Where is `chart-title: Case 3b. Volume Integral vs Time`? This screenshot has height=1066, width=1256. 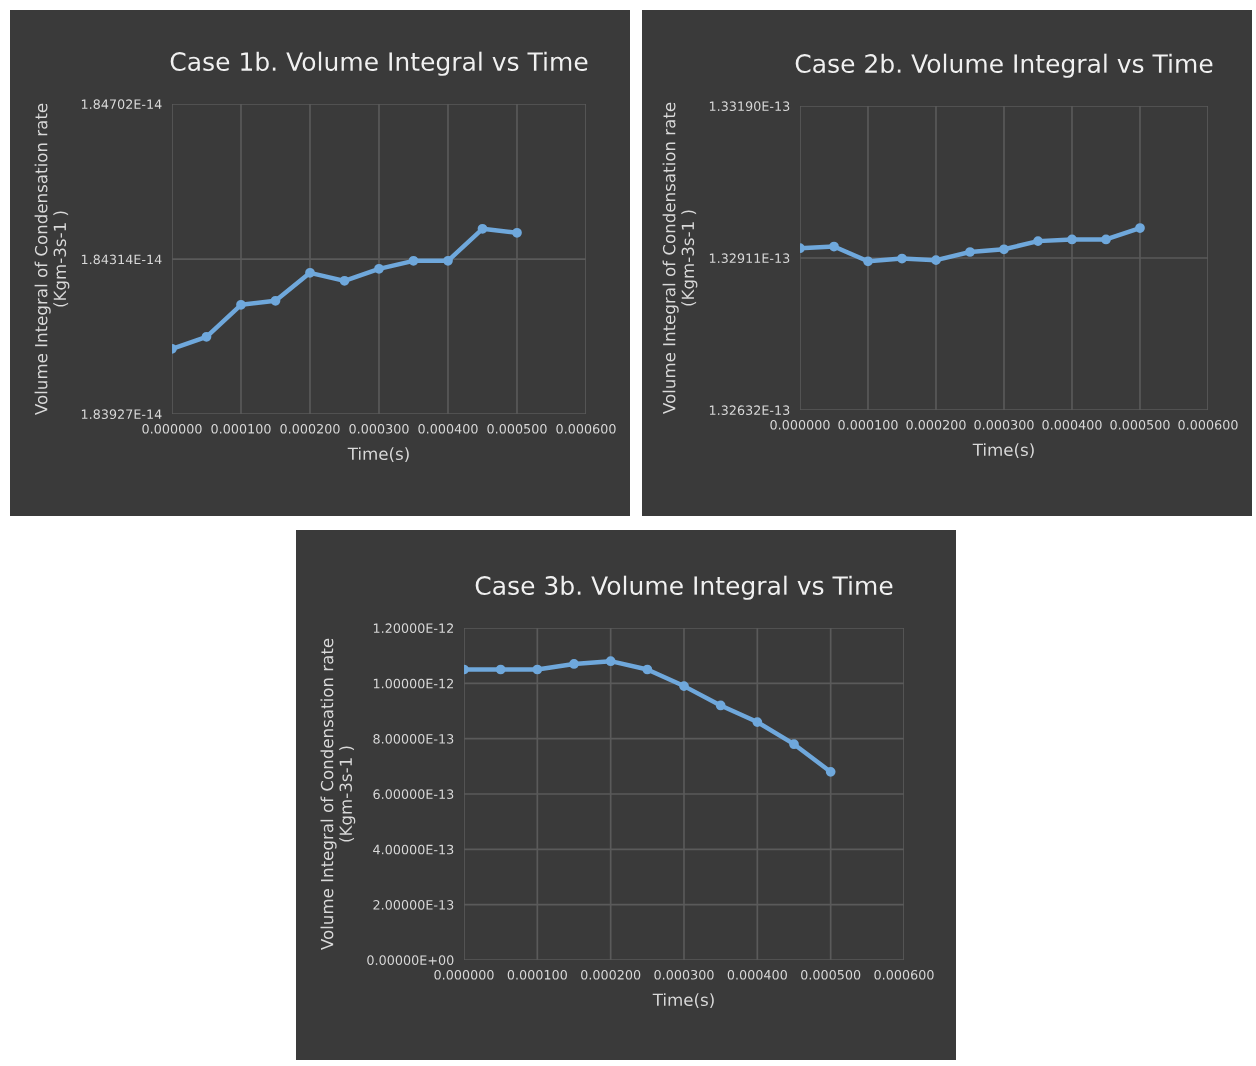 chart-title: Case 3b. Volume Integral vs Time is located at coordinates (684, 587).